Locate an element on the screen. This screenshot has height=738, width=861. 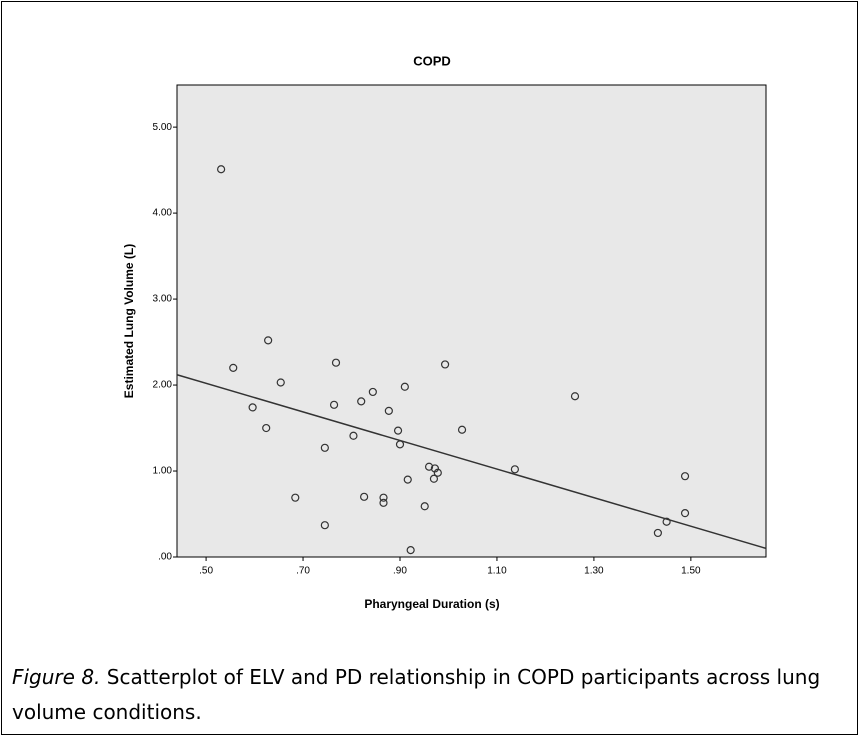
y-tick-label: 2.00 is located at coordinates (163, 385).